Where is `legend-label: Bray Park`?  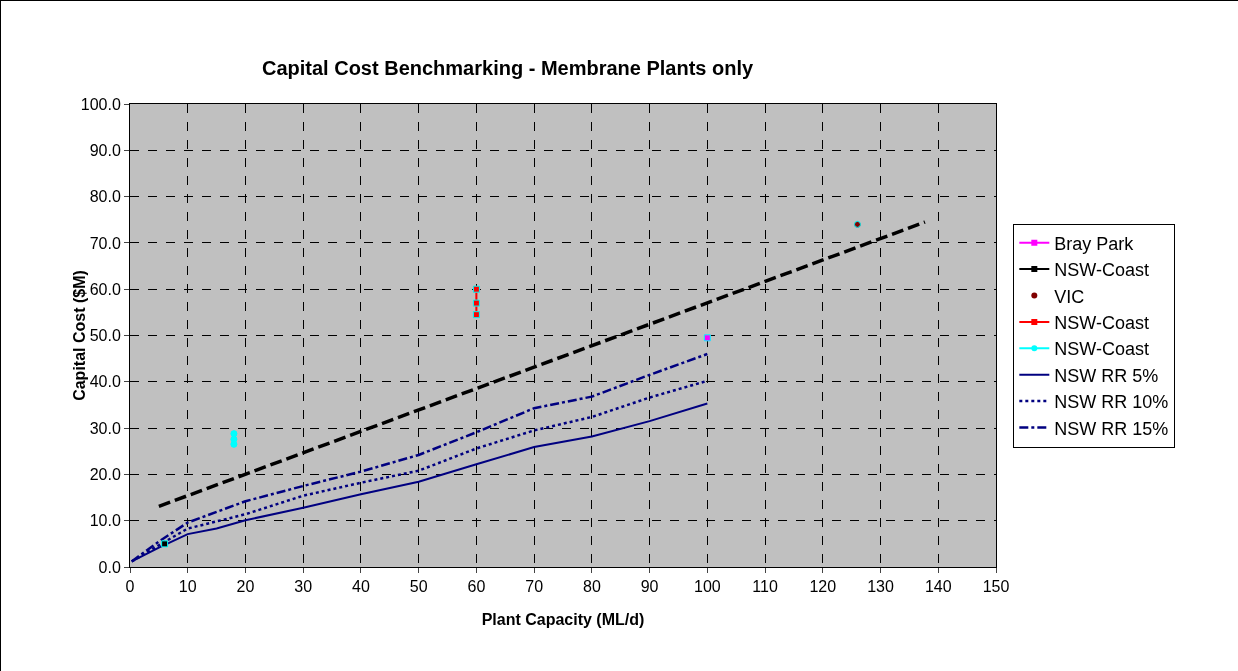 legend-label: Bray Park is located at coordinates (1094, 243).